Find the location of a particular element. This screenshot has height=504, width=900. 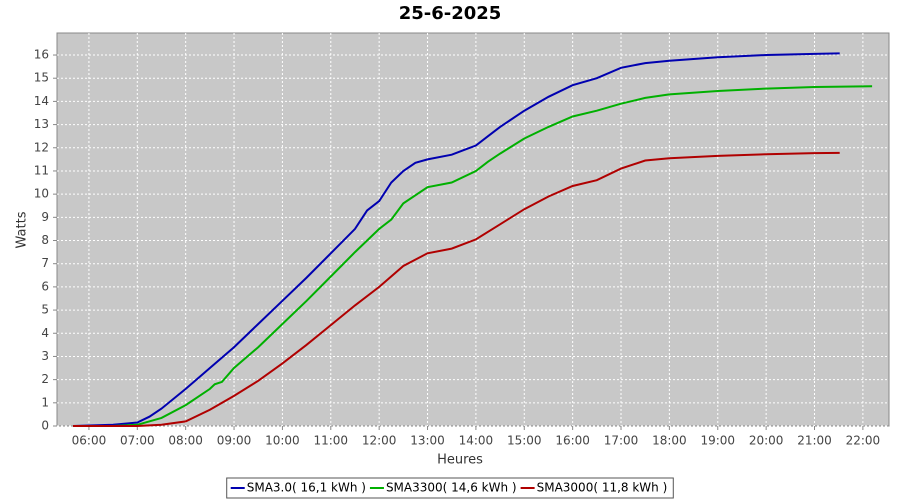

y-tick-label: 13 is located at coordinates (41, 124).